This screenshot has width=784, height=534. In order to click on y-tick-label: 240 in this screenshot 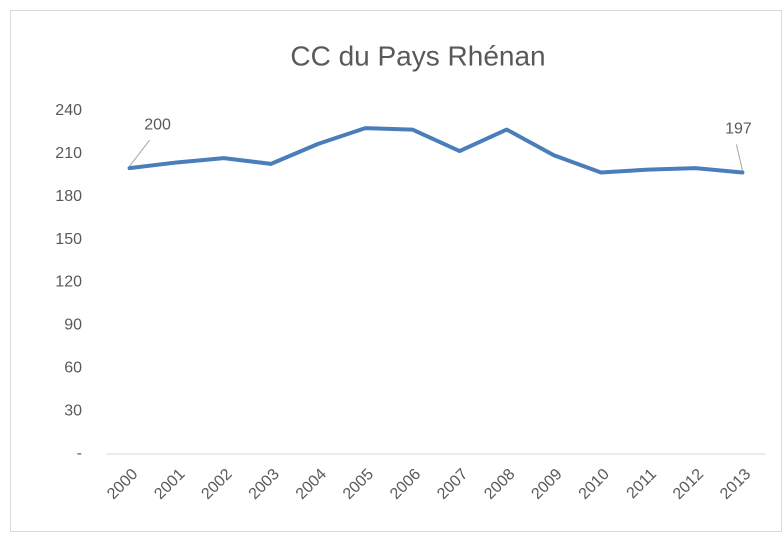, I will do `click(68, 110)`.